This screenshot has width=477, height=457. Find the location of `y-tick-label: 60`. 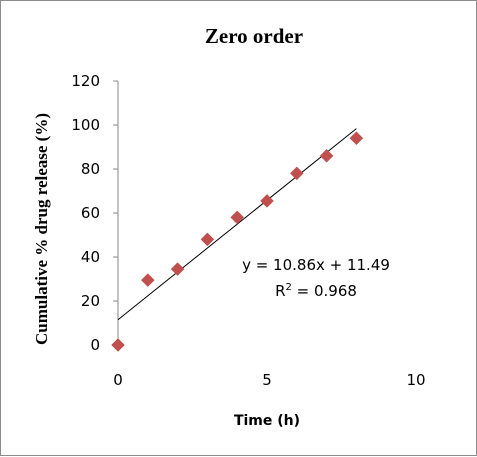

y-tick-label: 60 is located at coordinates (90, 213).